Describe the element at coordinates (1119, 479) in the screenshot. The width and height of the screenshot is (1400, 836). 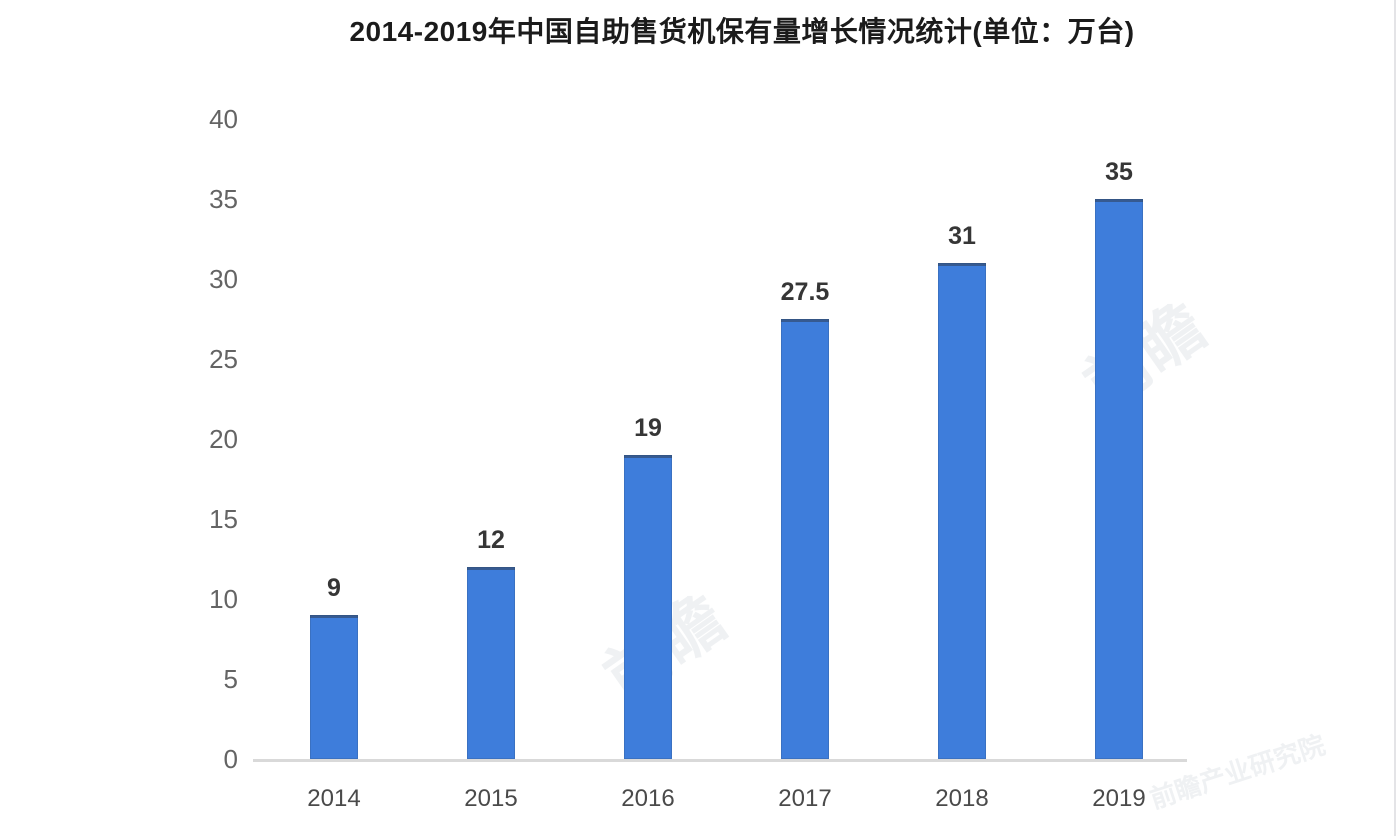
I see `bar-2019` at that location.